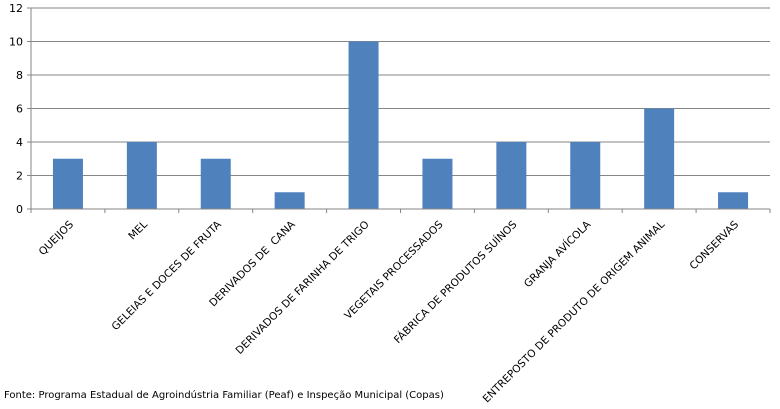 Image resolution: width=780 pixels, height=409 pixels. I want to click on x-tick-label: GRANJA AVÍCOLA, so click(557, 253).